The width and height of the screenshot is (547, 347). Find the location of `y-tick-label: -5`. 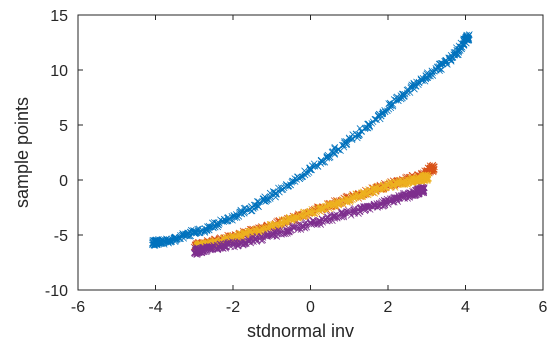

y-tick-label: -5 is located at coordinates (61, 236).